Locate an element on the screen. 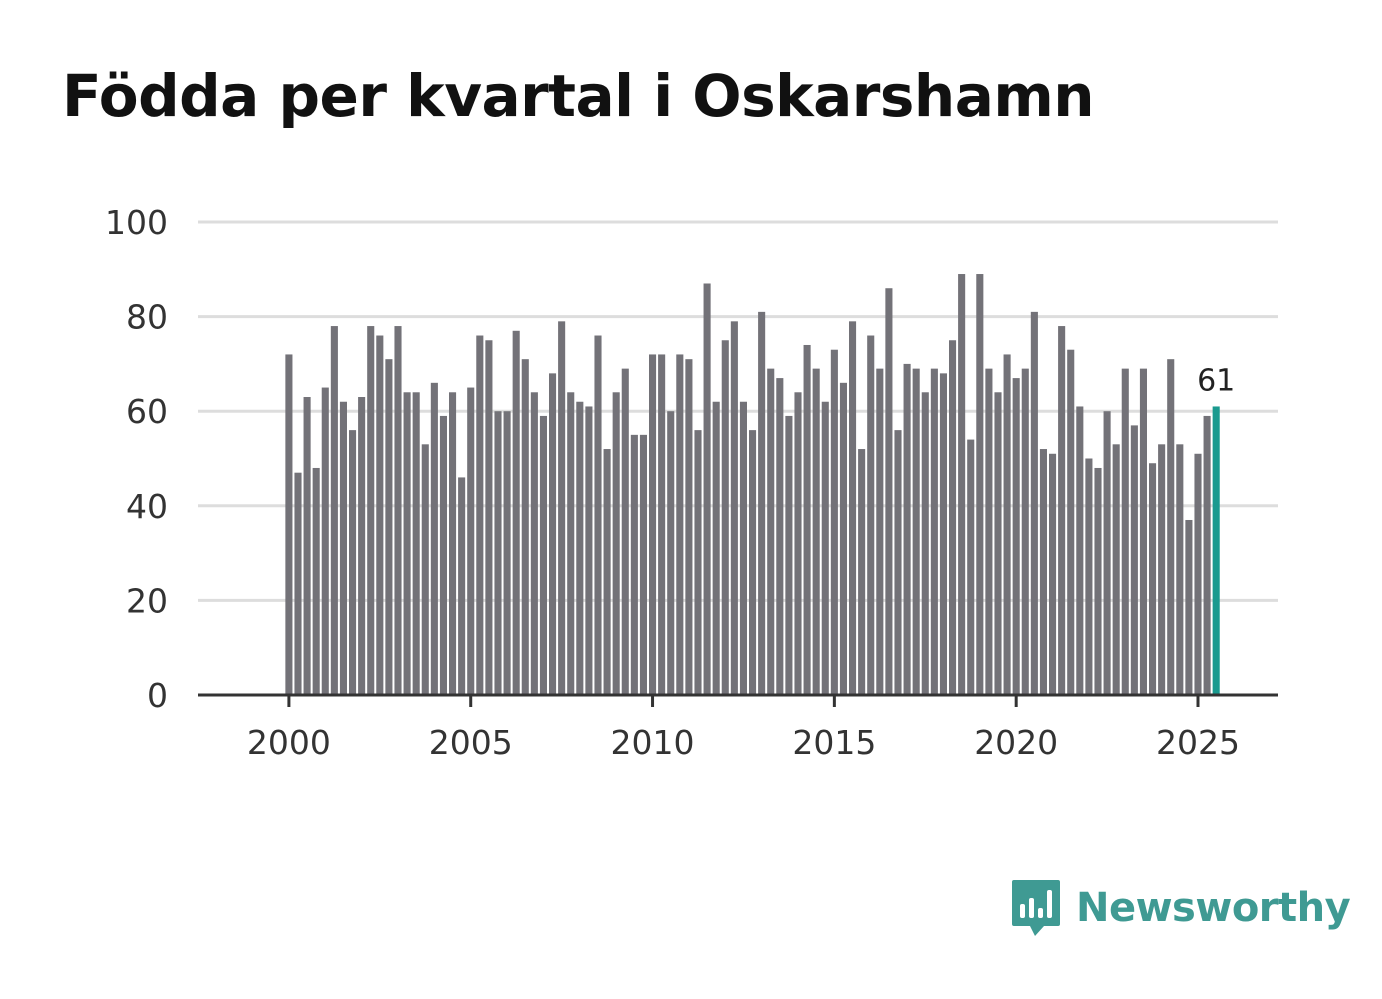 Image resolution: width=1382 pixels, height=999 pixels. x-tick-label: 2010 is located at coordinates (653, 742).